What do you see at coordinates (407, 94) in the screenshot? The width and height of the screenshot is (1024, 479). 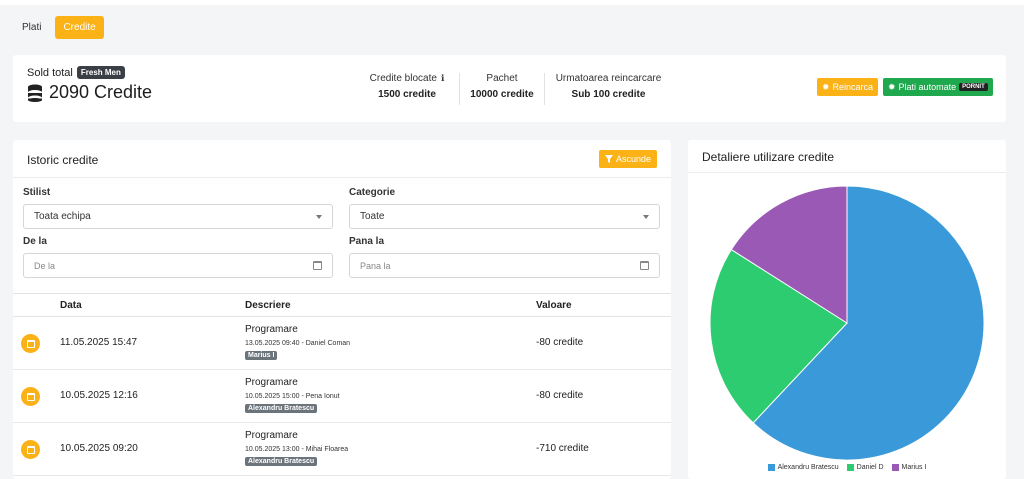 I see `stat-blocked-value: 1500 credite` at bounding box center [407, 94].